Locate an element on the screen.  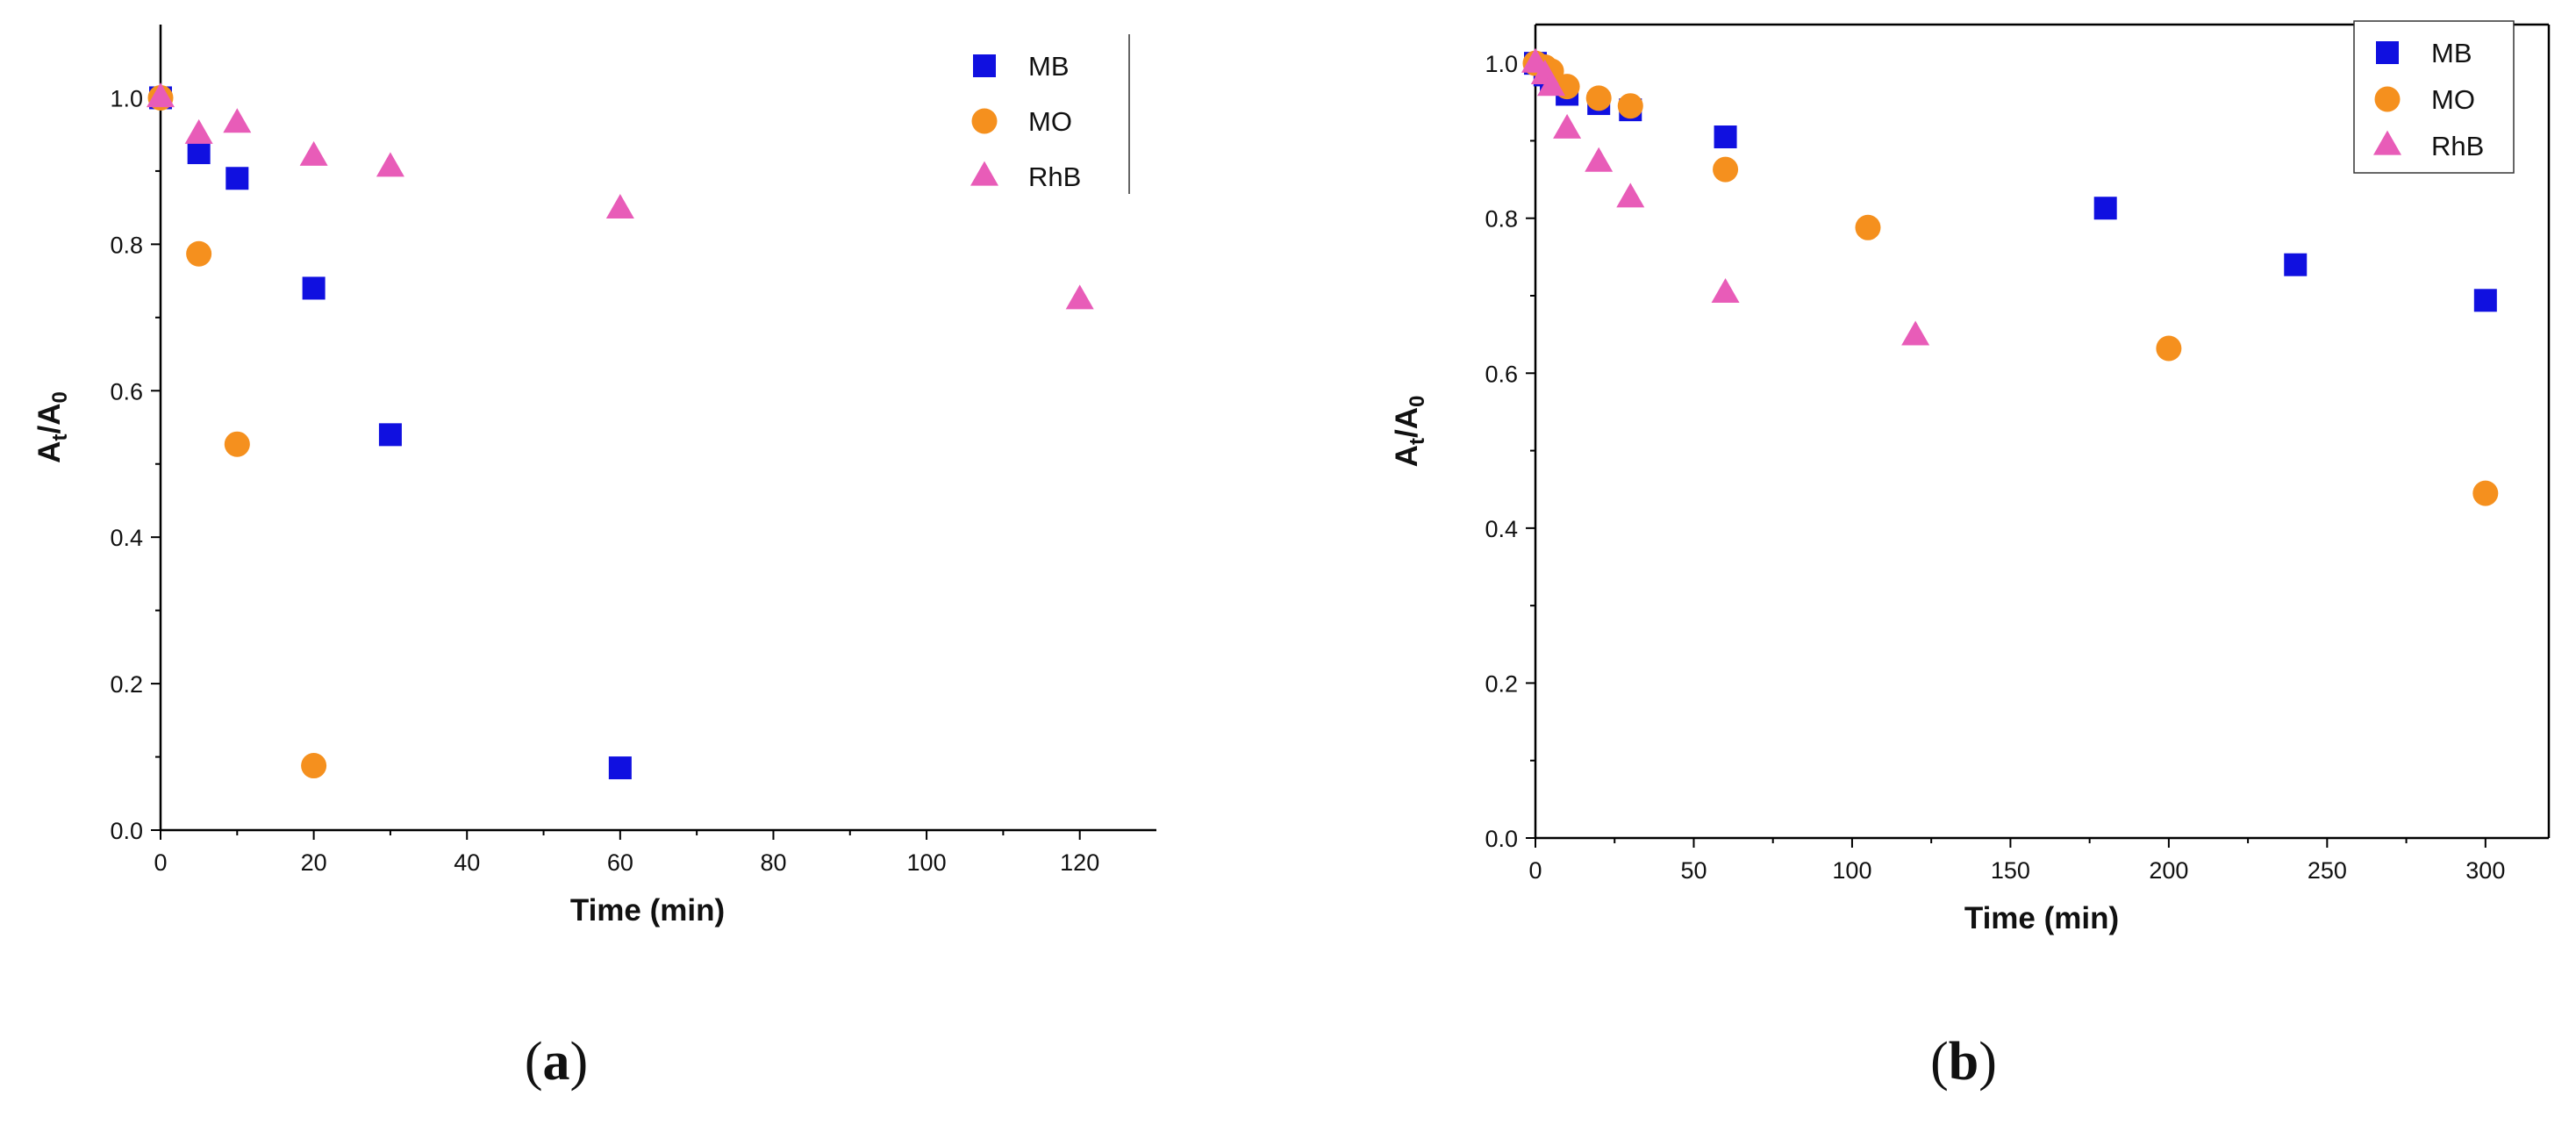
x-tick-label: 200 is located at coordinates (2168, 870).